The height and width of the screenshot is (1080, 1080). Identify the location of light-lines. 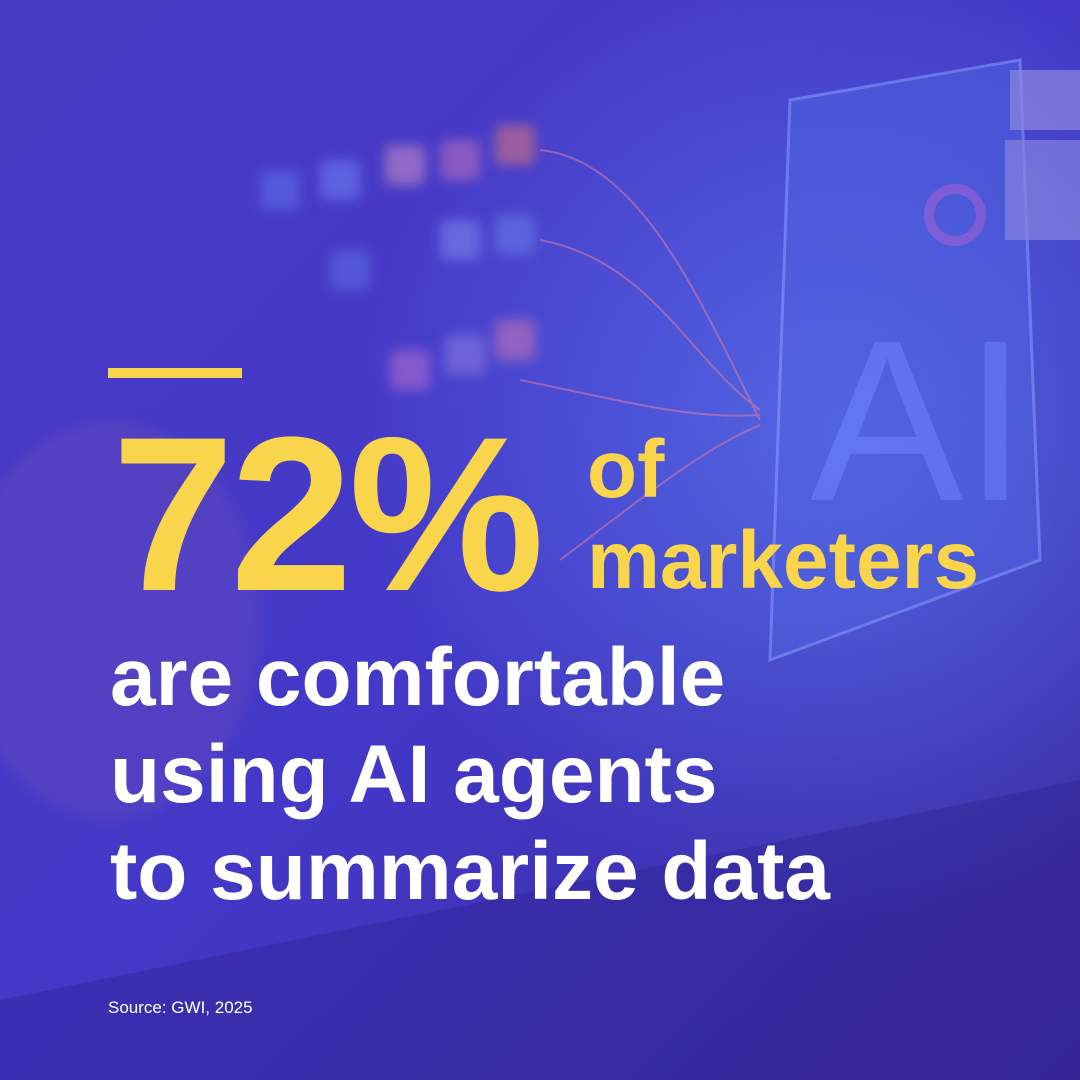
(640, 355).